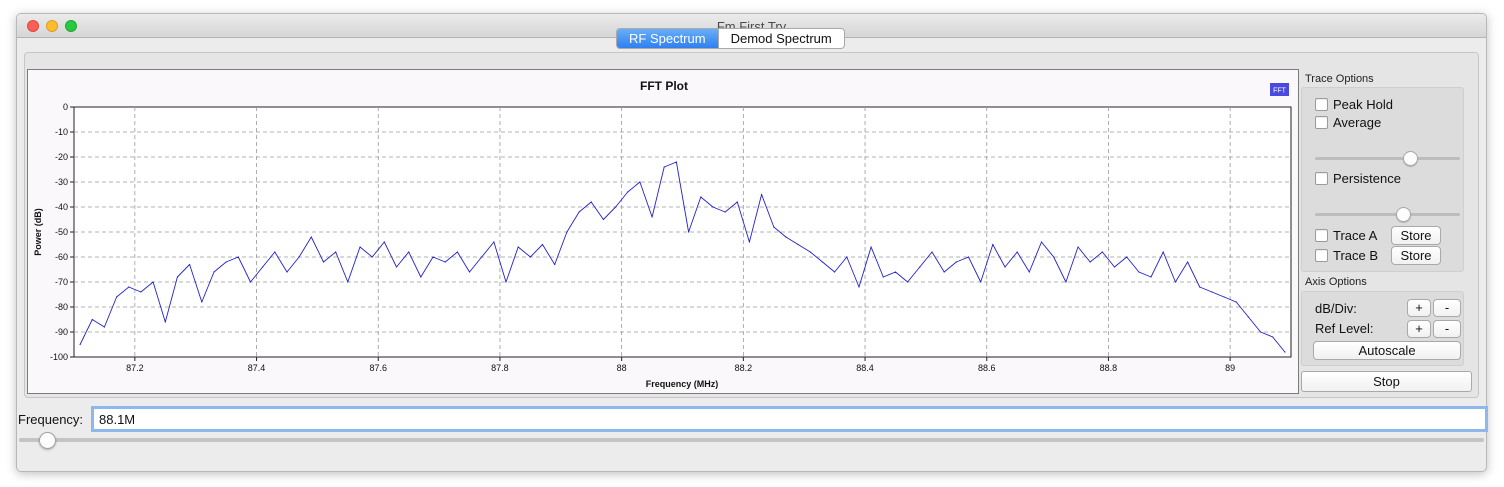  I want to click on trace-a-checkbox, so click(1321, 235).